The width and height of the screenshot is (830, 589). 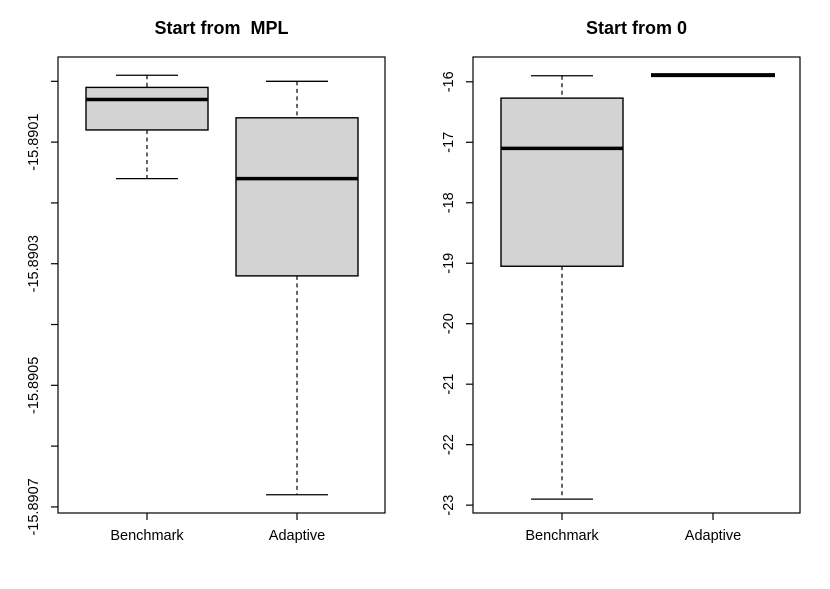 I want to click on y-axis-tick-label: -20, so click(x=449, y=323).